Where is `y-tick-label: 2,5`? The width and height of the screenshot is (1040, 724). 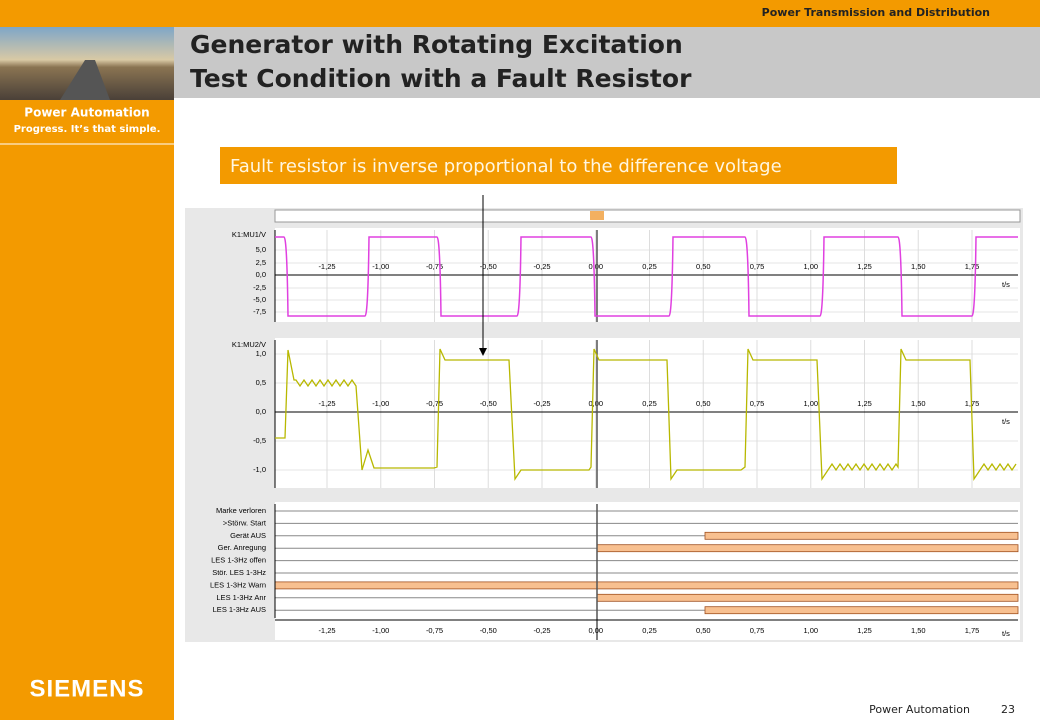
y-tick-label: 2,5 is located at coordinates (261, 262).